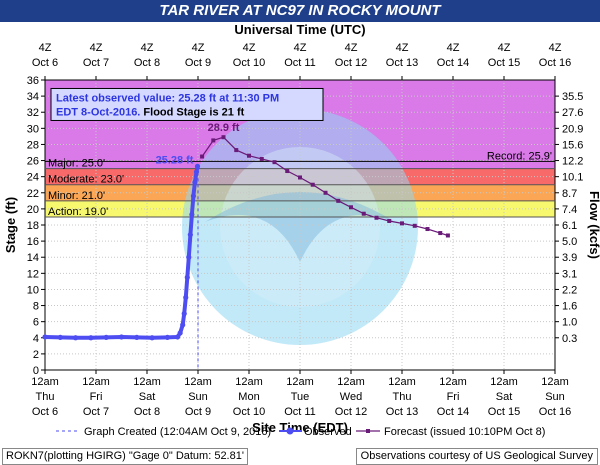 The image size is (600, 465). Describe the element at coordinates (368, 431) in the screenshot. I see `legend-forecast-marker` at that location.